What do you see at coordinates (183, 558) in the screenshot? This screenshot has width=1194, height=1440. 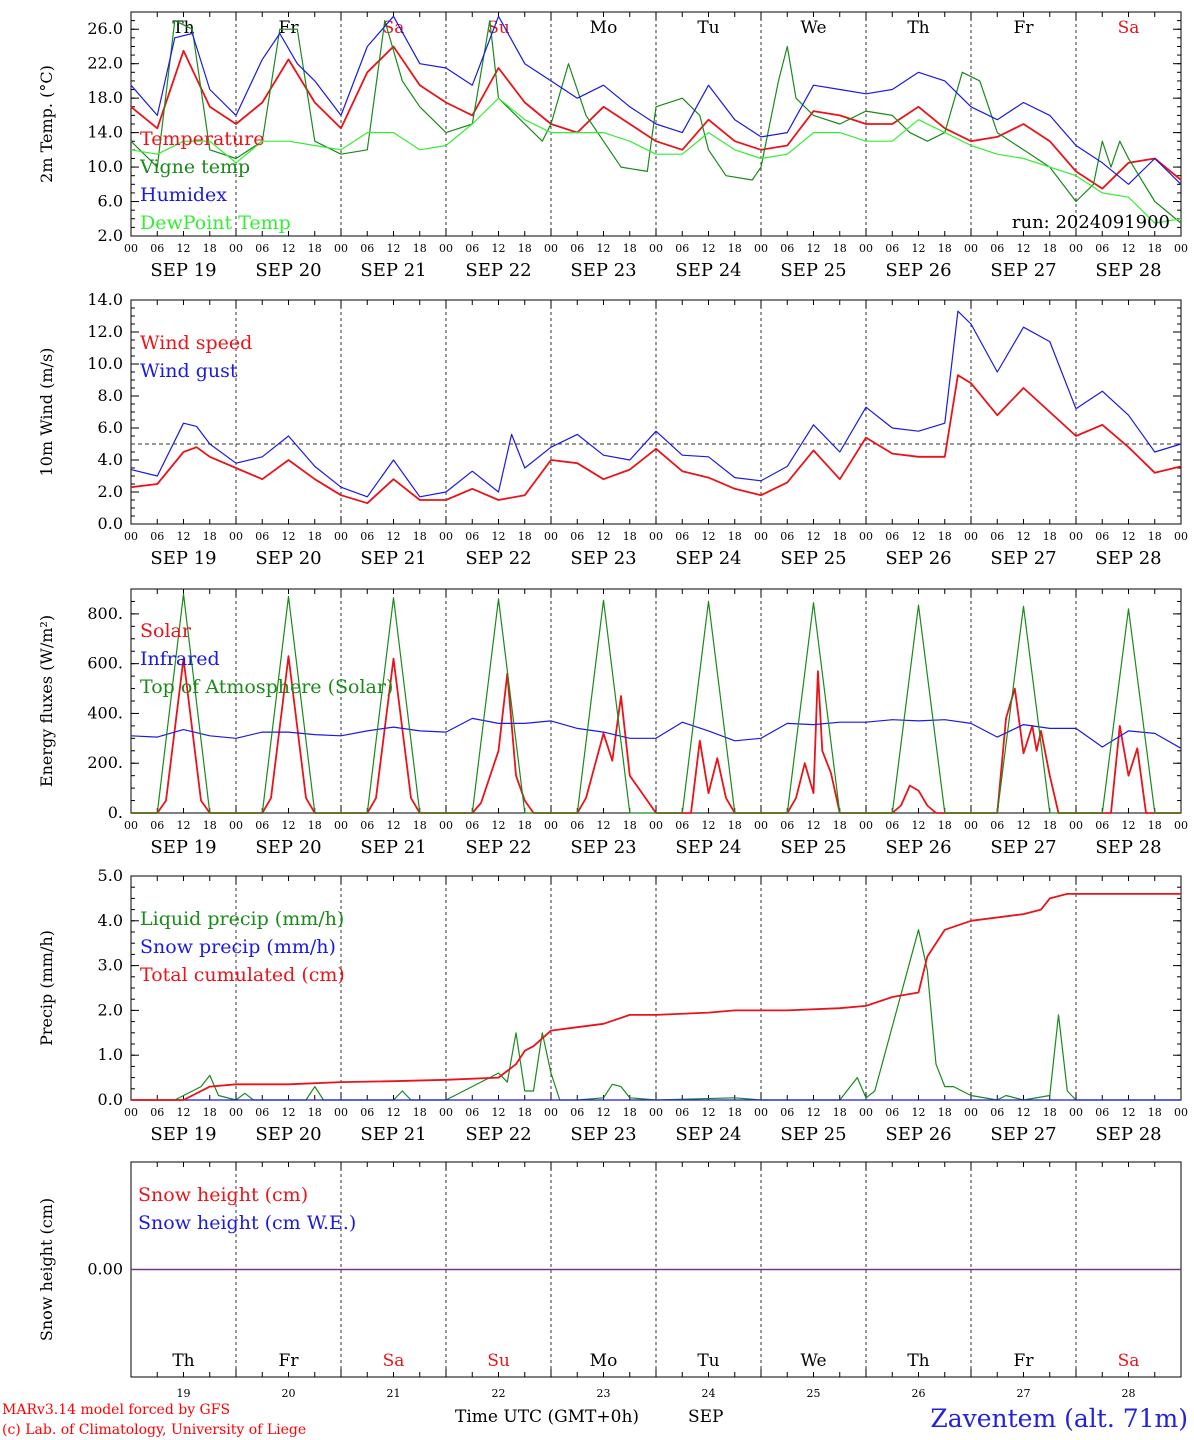 I see `date-label: SEP 19` at bounding box center [183, 558].